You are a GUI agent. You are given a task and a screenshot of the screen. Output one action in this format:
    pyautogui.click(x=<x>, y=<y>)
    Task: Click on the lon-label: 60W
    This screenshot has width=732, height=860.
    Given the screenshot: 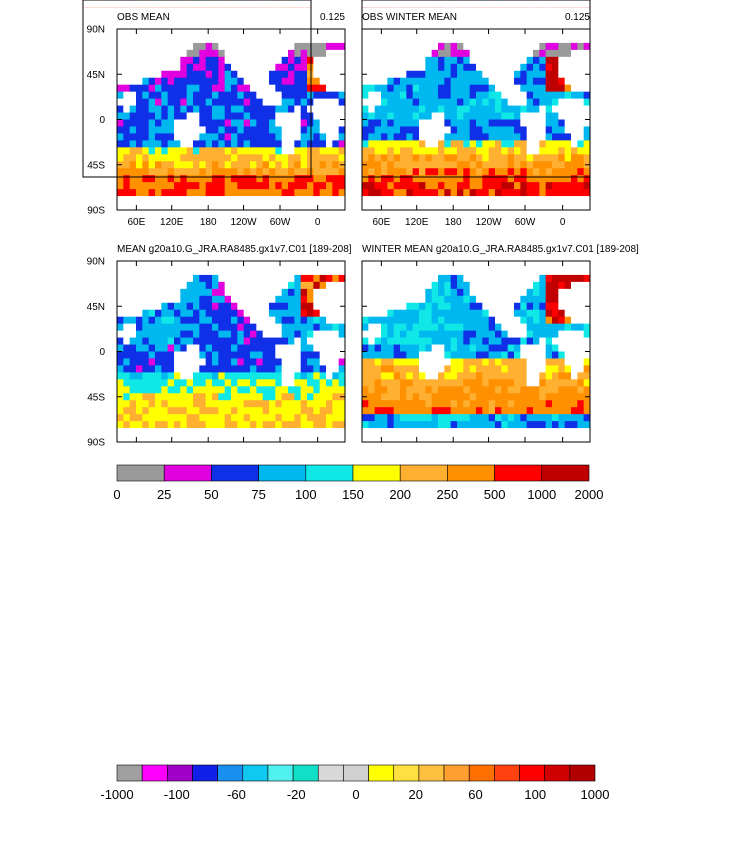 What is the action you would take?
    pyautogui.click(x=280, y=222)
    